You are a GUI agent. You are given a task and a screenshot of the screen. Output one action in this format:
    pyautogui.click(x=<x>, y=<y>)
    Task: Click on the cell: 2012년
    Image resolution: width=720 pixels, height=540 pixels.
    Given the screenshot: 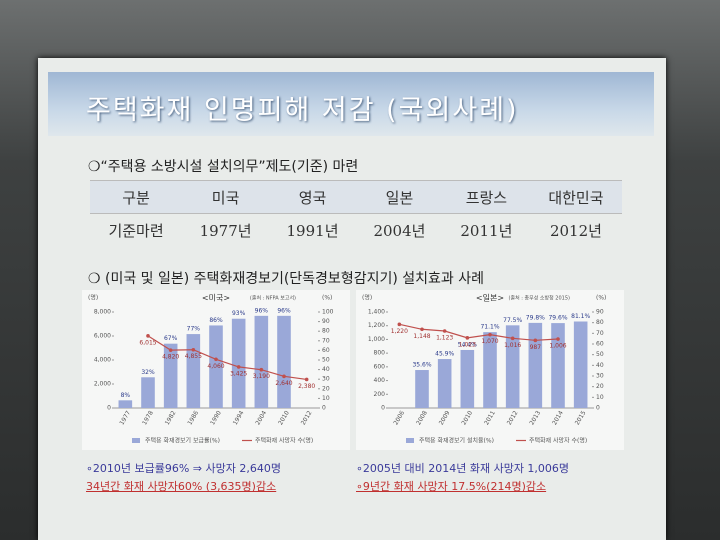 What is the action you would take?
    pyautogui.click(x=575, y=229)
    